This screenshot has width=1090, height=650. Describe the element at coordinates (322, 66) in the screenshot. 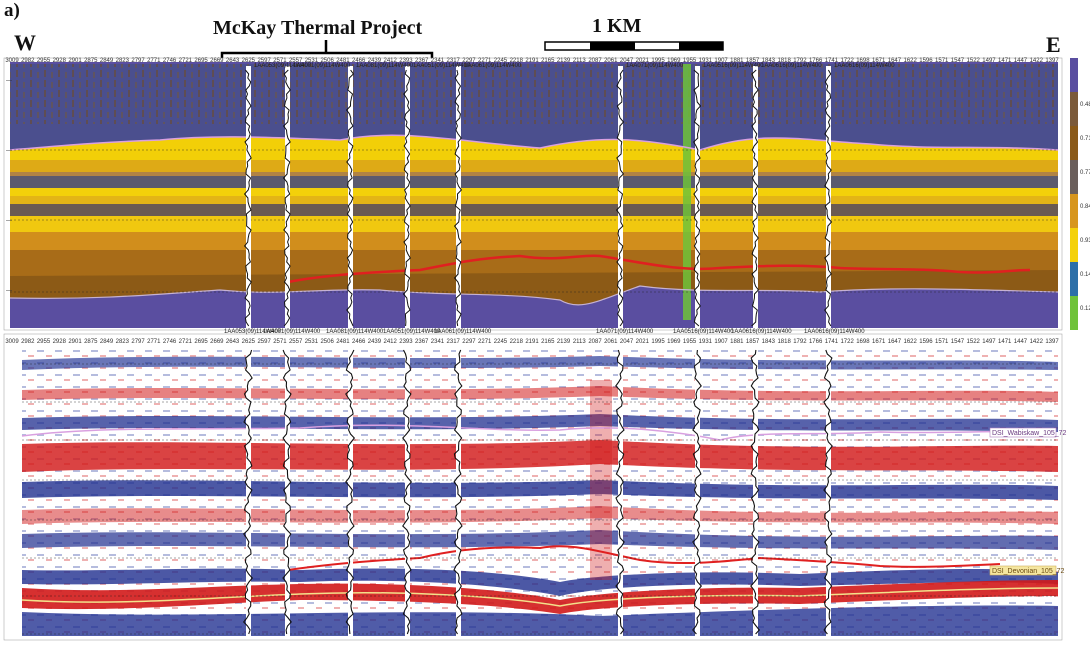

I see `well-label: 1AA071(09)114W400` at that location.